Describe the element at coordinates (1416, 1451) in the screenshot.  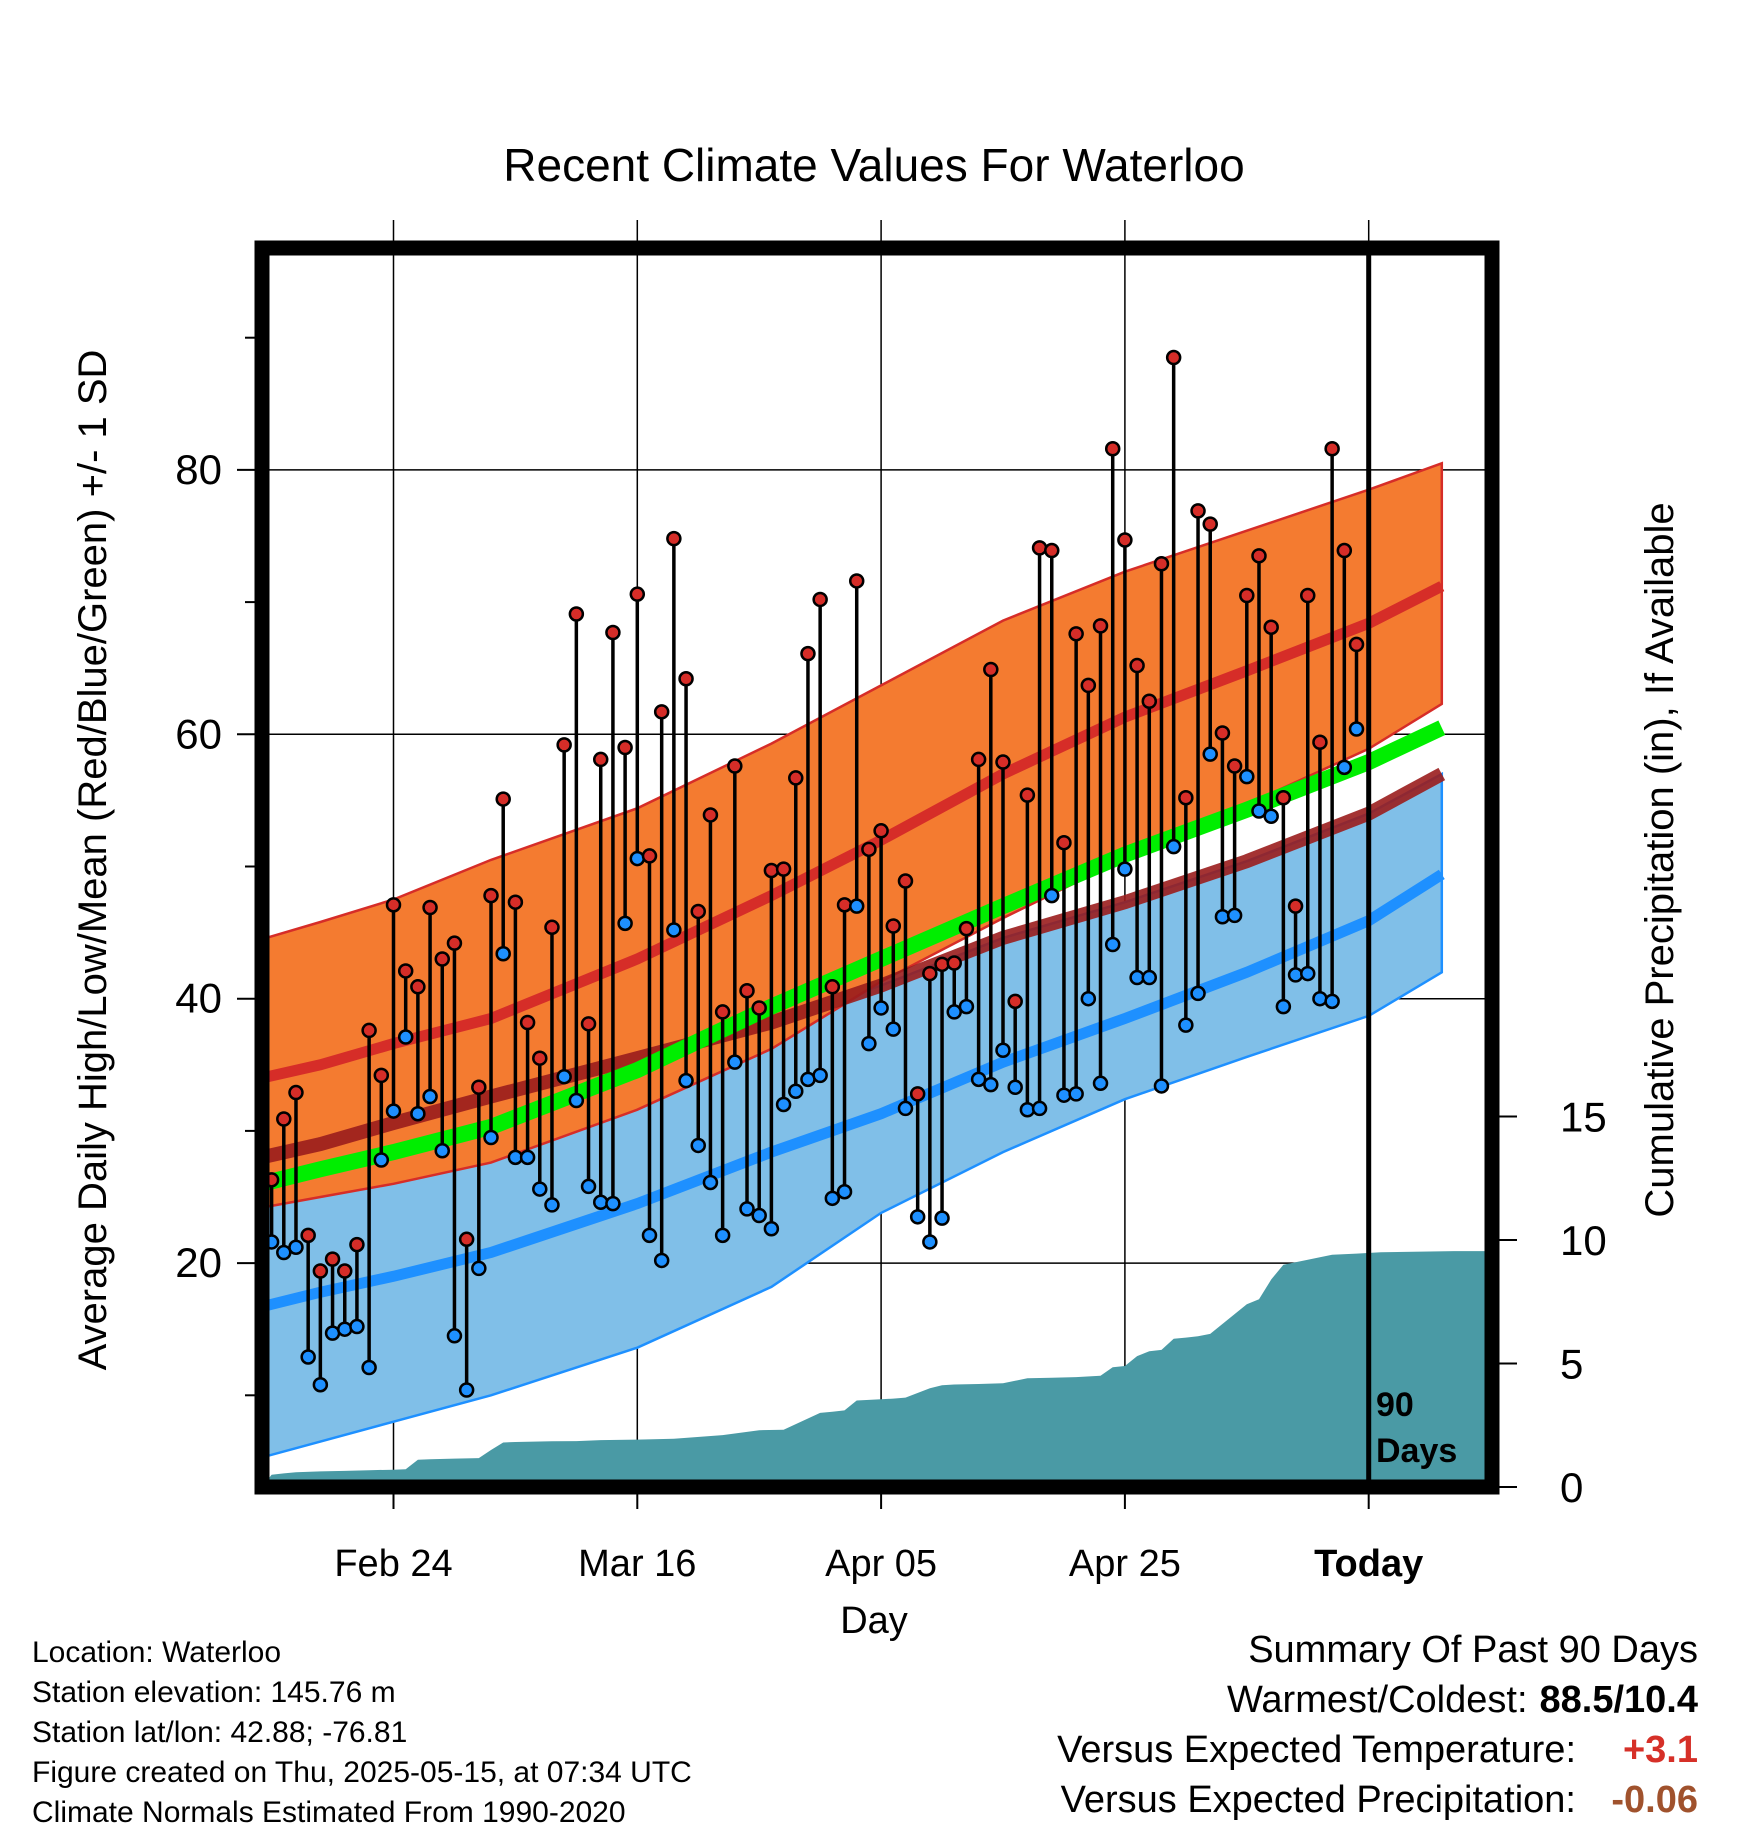
I see `days-label-line-2: Days` at that location.